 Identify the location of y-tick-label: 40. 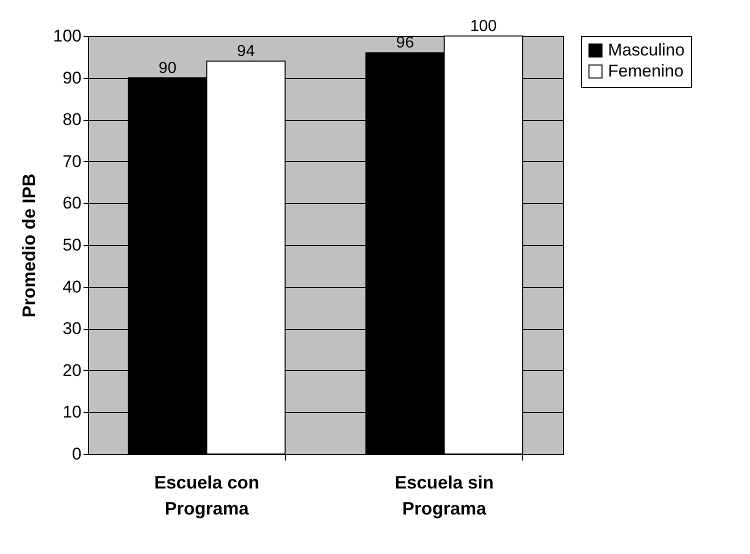
(72, 286).